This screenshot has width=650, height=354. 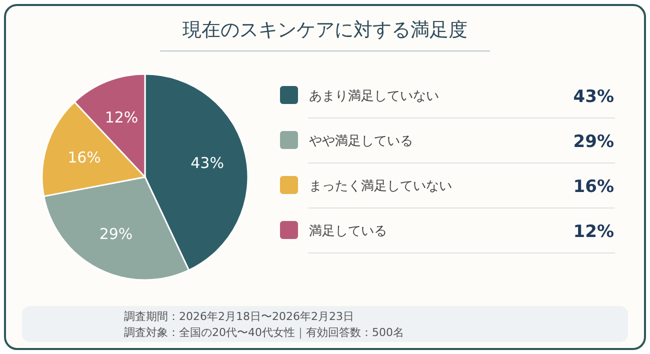 What do you see at coordinates (239, 316) in the screenshot?
I see `text: 調査期間：2026年2月18日〜2026年2月23日` at bounding box center [239, 316].